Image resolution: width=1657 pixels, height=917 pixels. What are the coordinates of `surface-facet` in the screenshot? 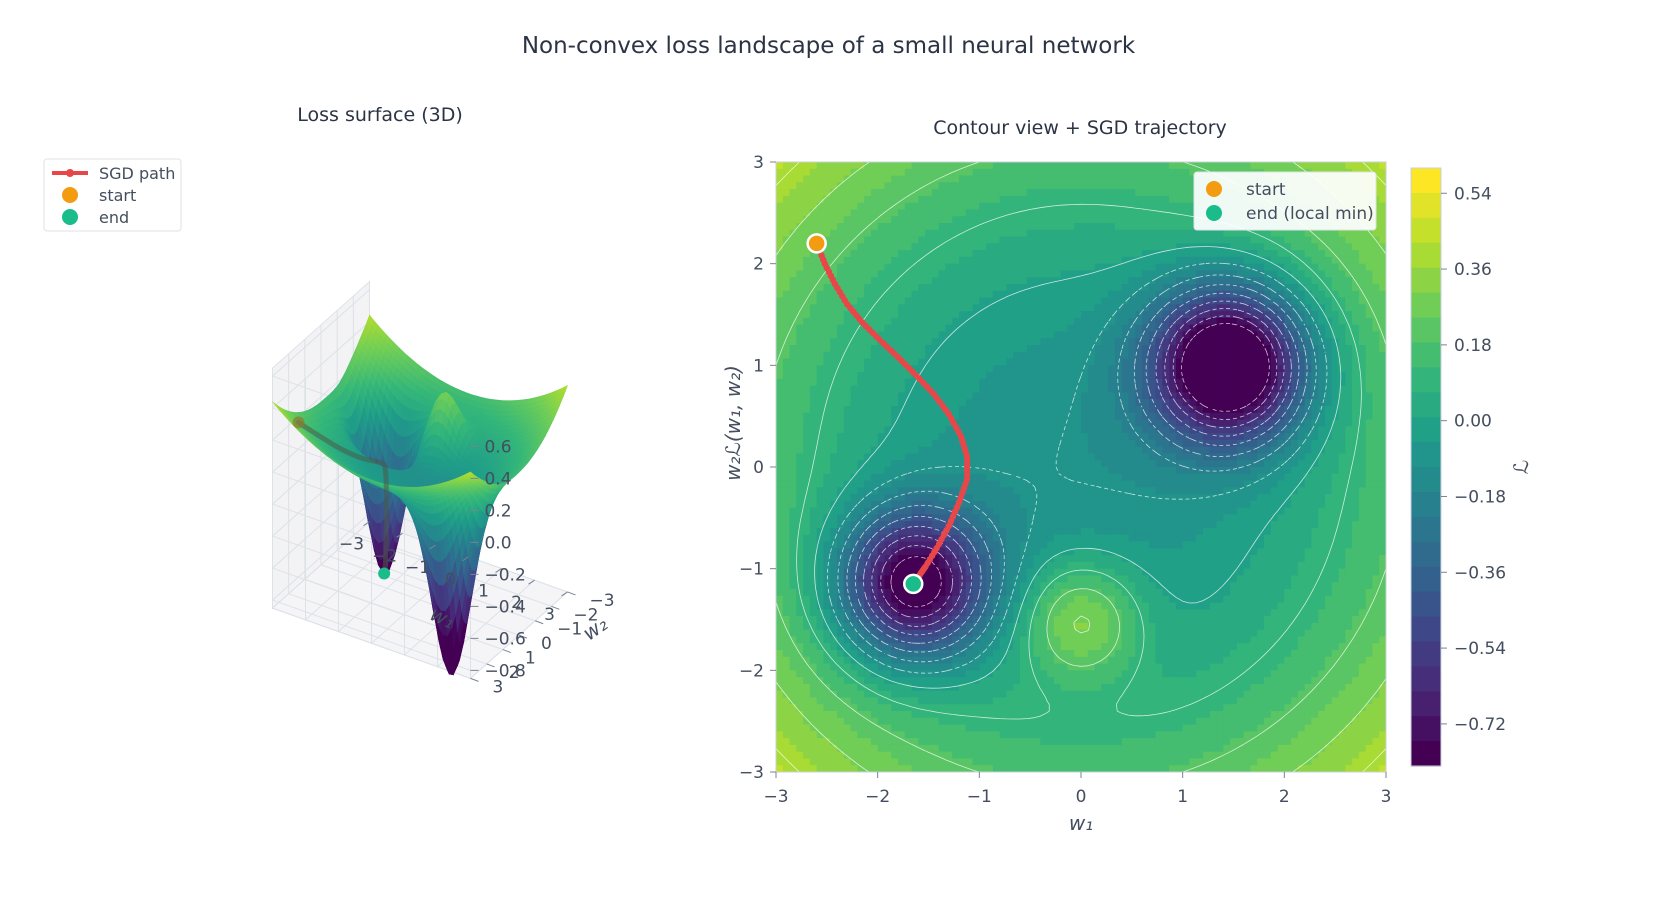 It's located at (469, 474).